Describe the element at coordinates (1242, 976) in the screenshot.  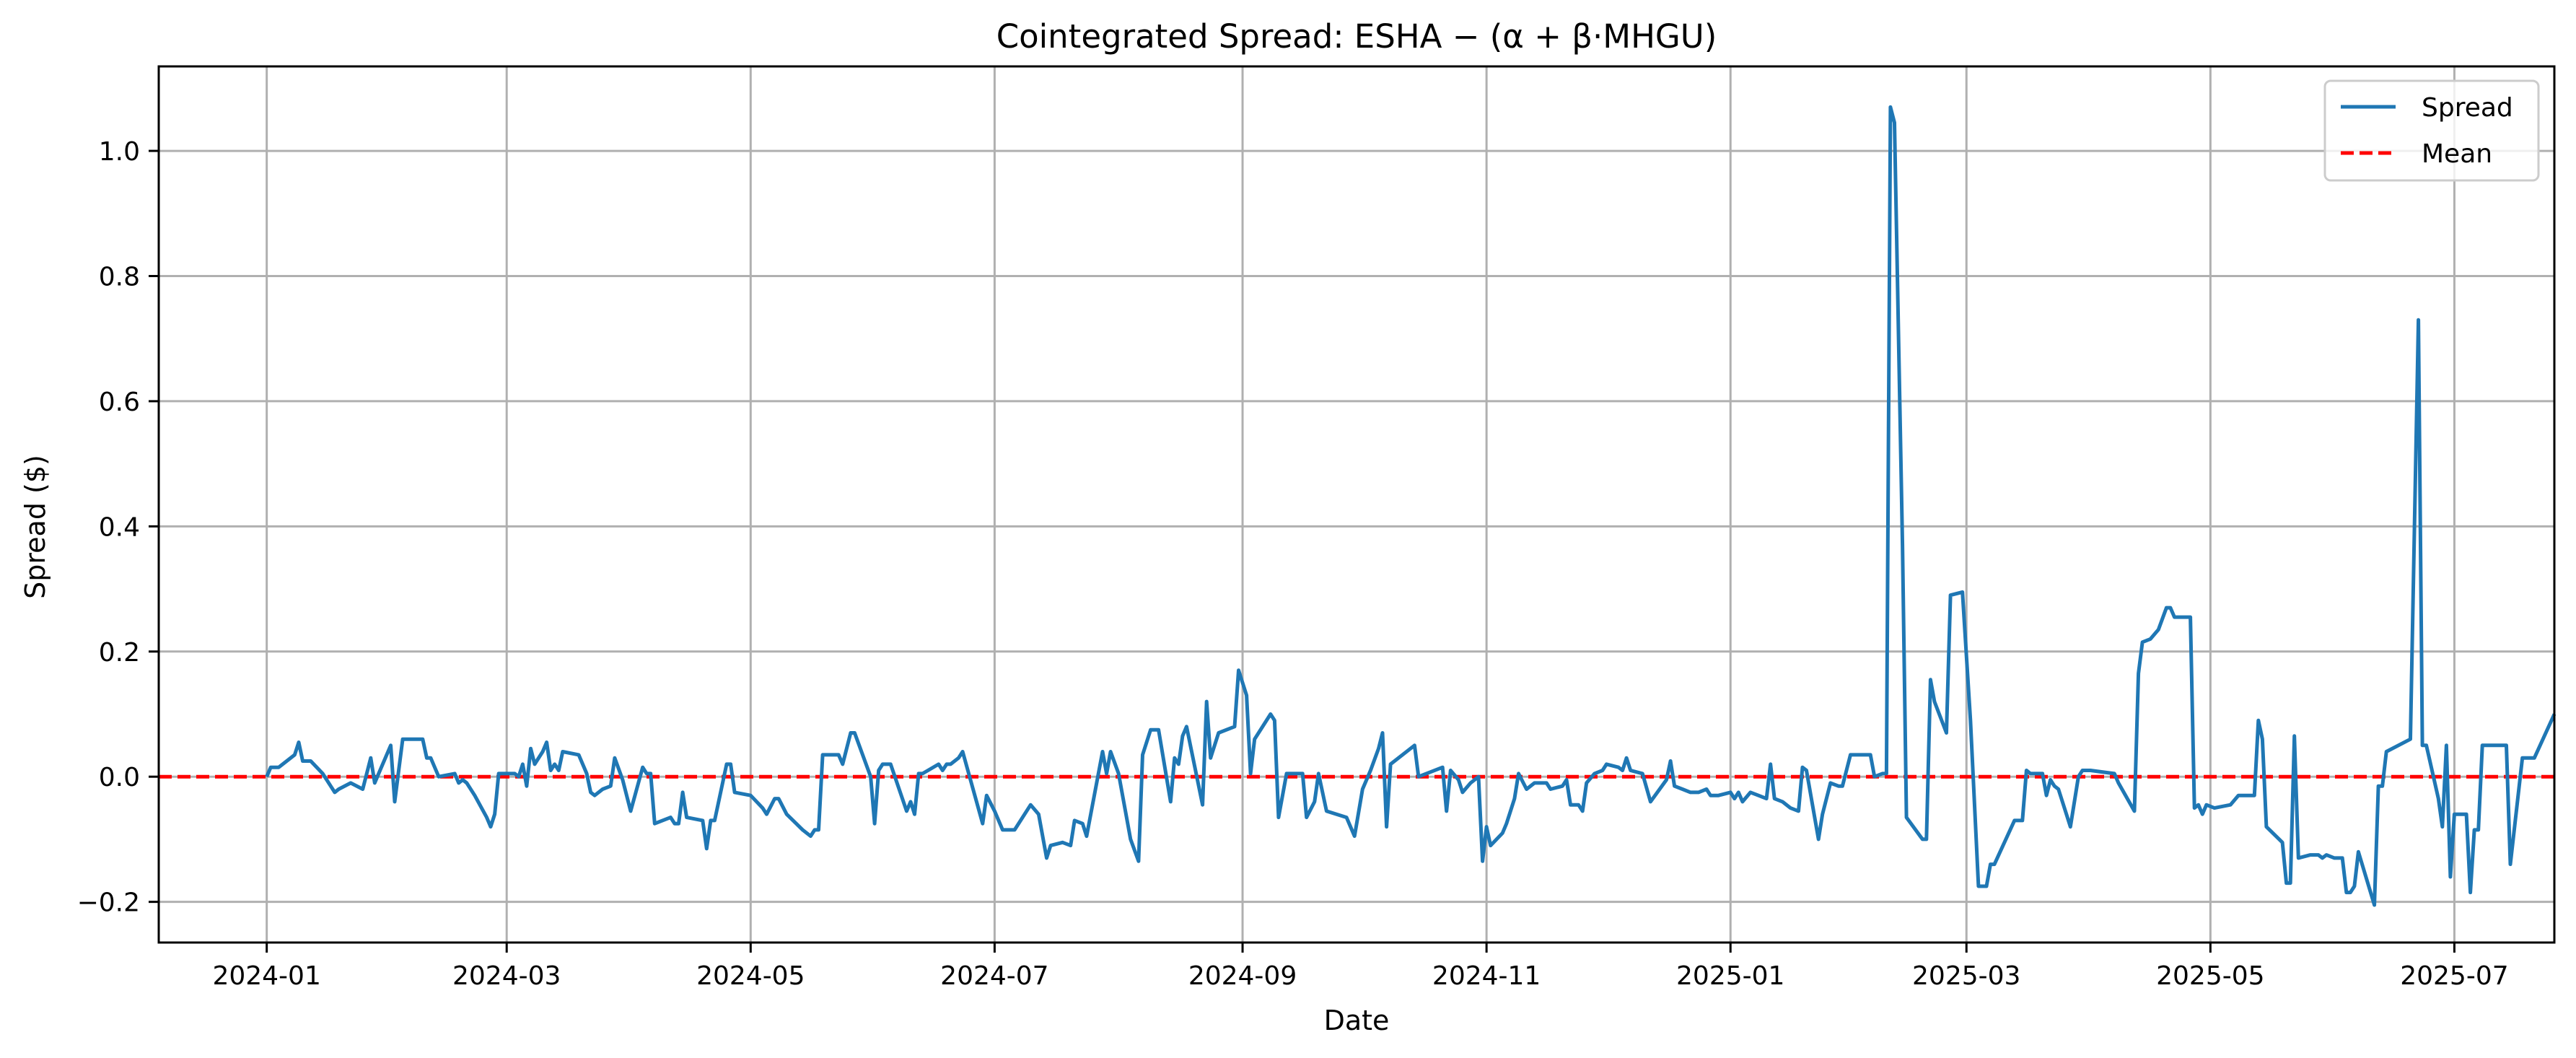
I see `x-tick-label: 2024-09` at that location.